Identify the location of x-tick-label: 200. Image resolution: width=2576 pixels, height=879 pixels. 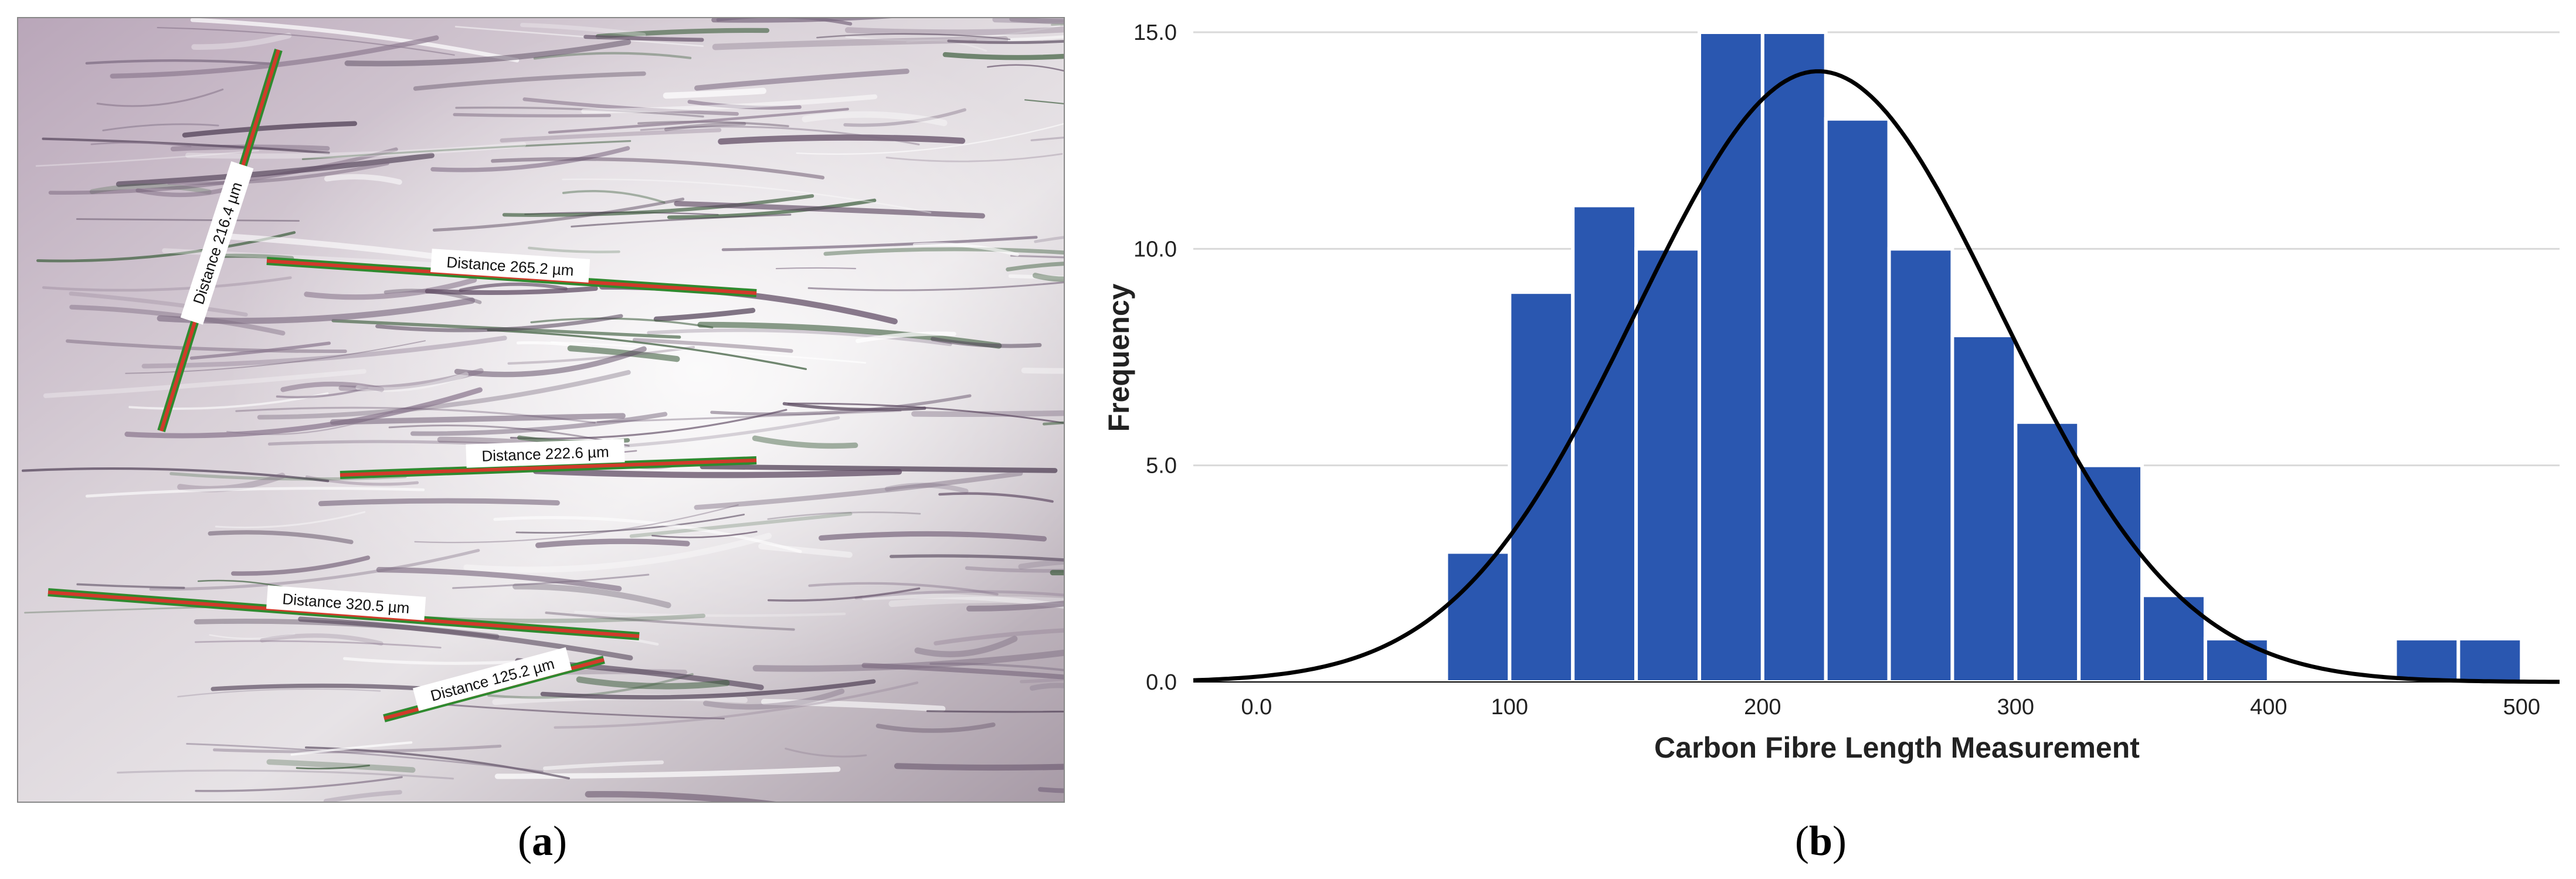
(1762, 707).